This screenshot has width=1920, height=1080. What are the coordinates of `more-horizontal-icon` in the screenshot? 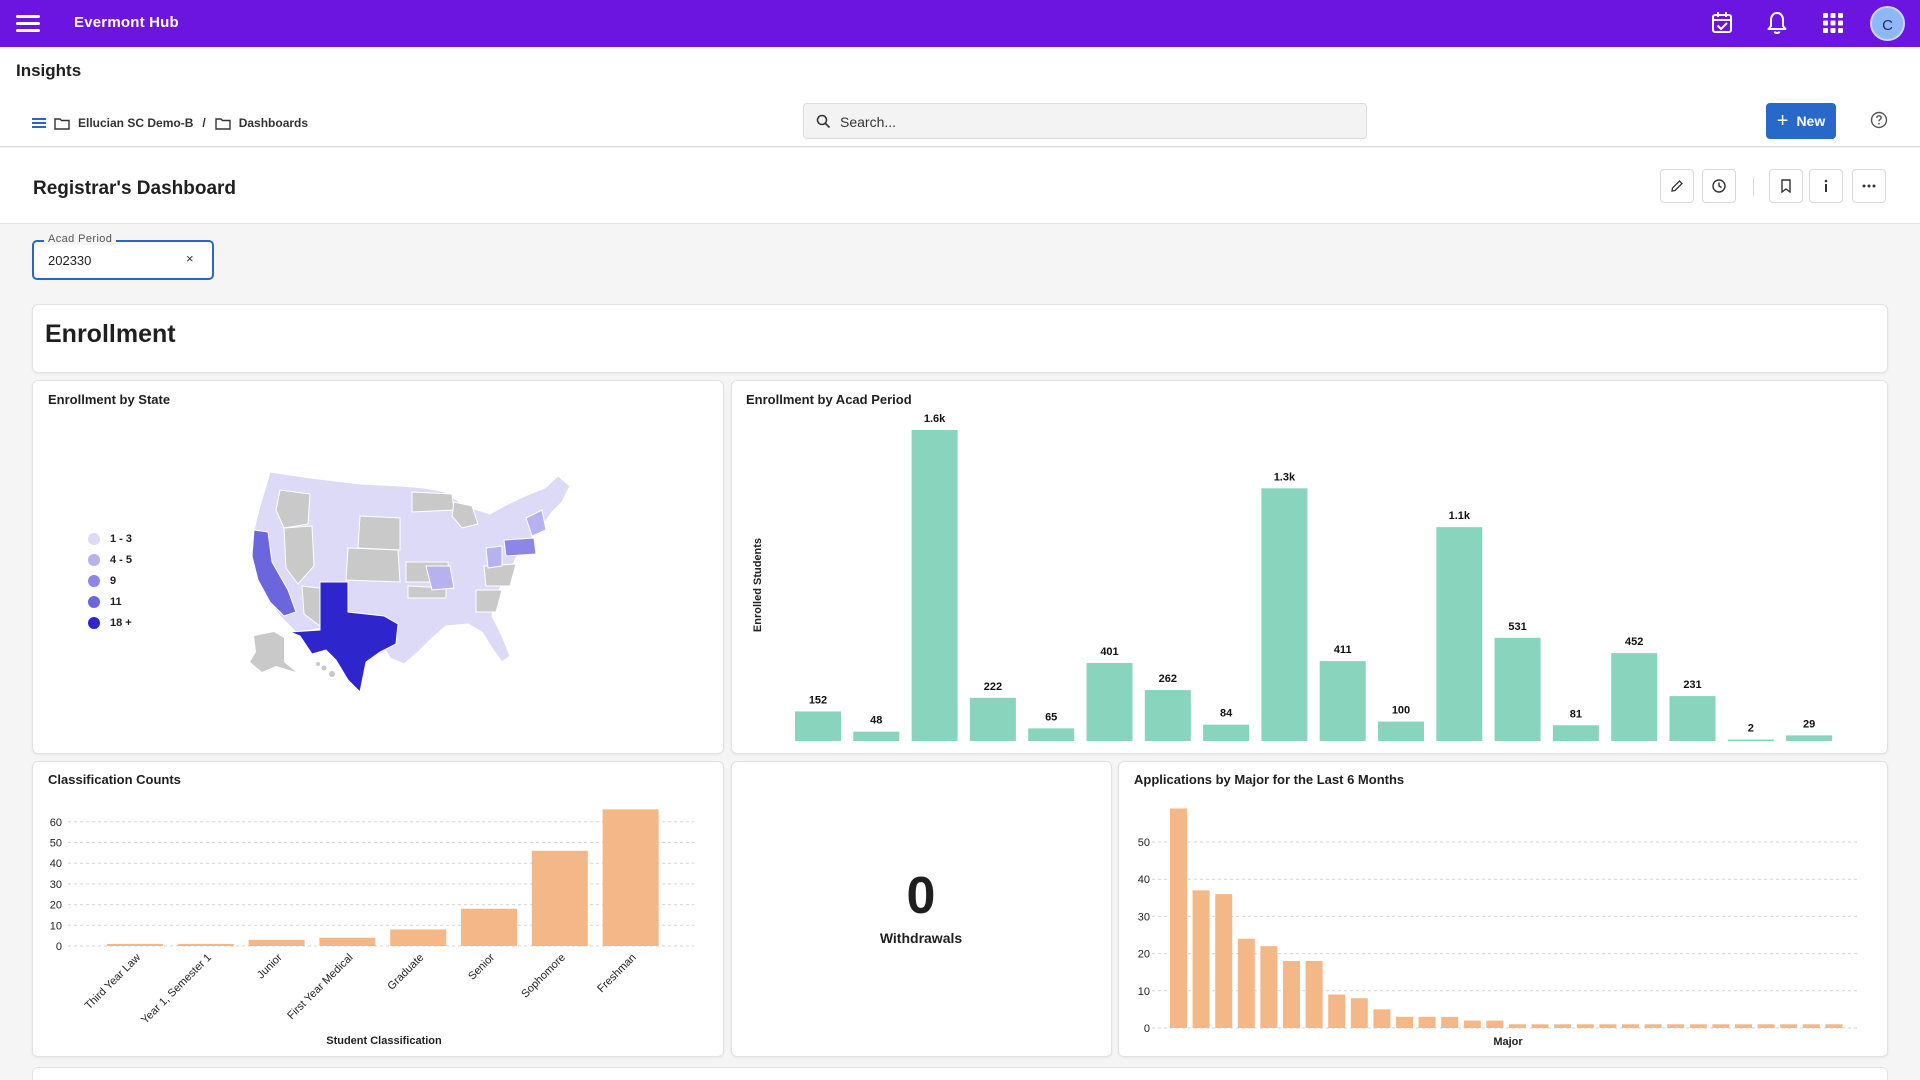 It's located at (1869, 186).